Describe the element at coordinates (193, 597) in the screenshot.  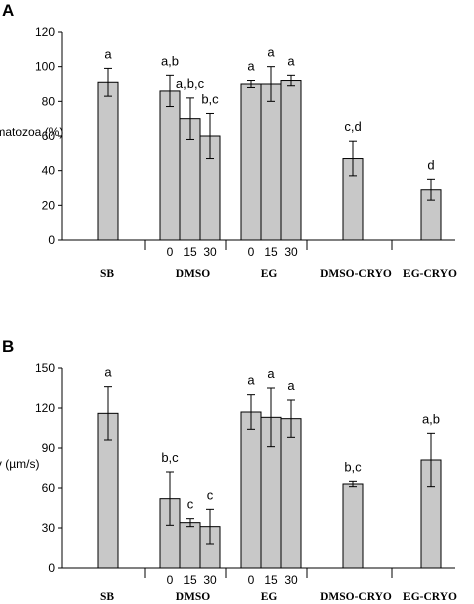
I see `panel-b-group-label: DMSO` at that location.